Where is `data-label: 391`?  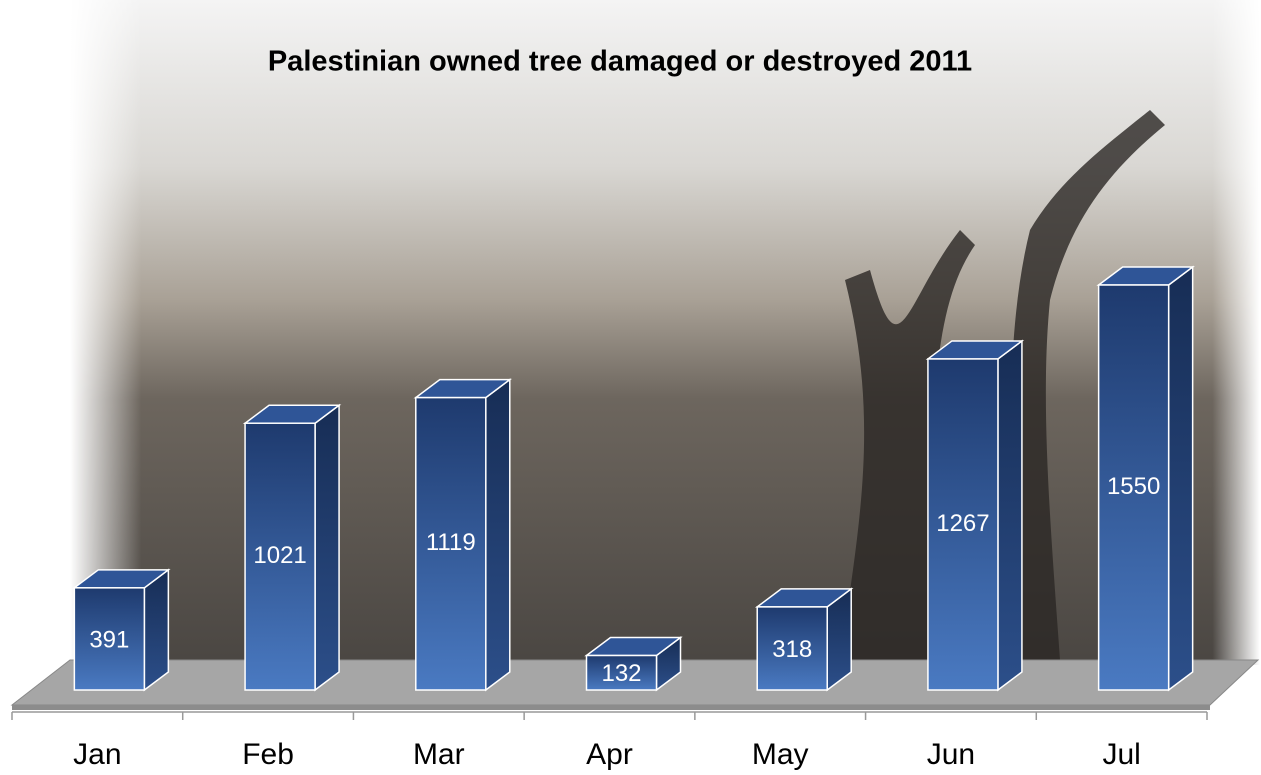
data-label: 391 is located at coordinates (109, 639).